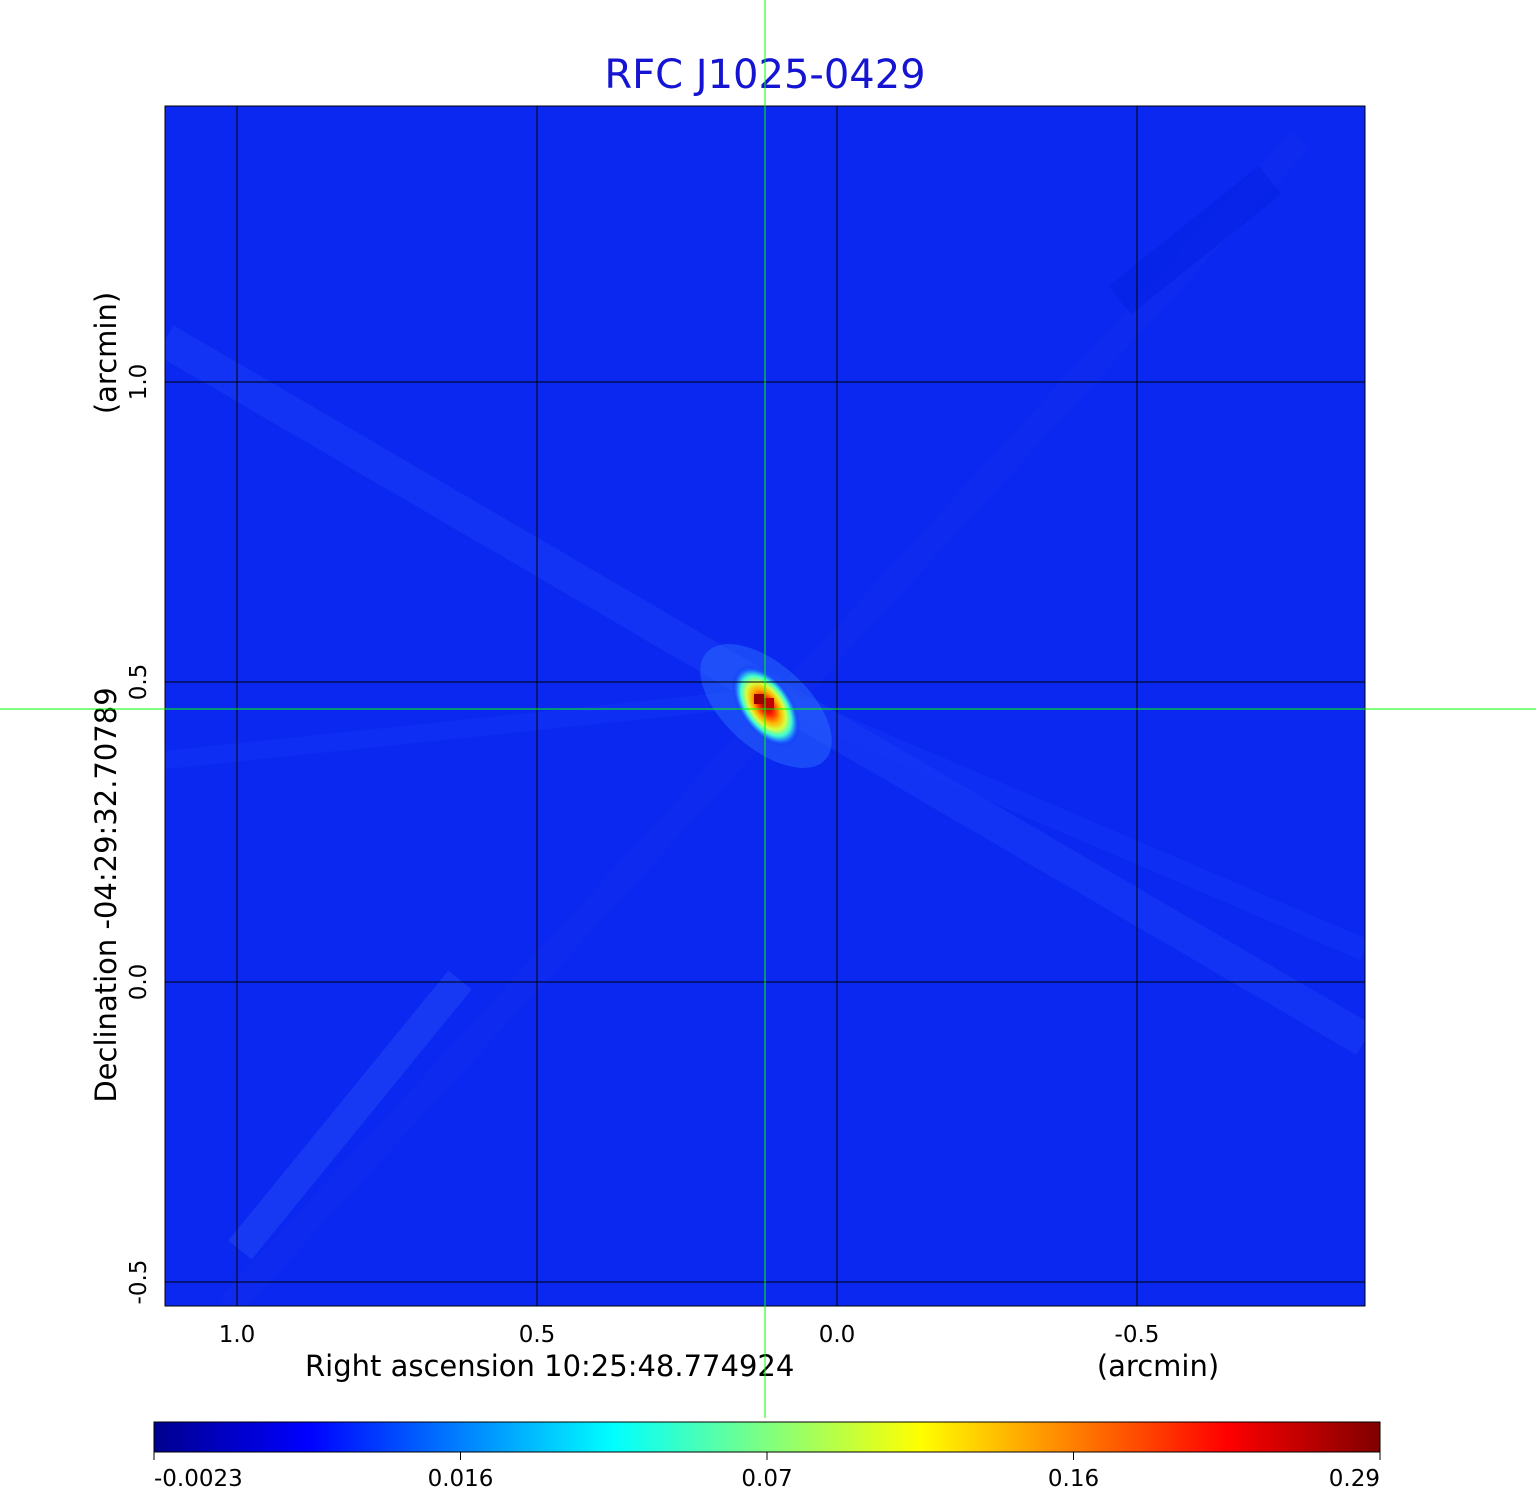 Image resolution: width=1536 pixels, height=1511 pixels. What do you see at coordinates (139, 382) in the screenshot?
I see `y-tick-label: 1.0` at bounding box center [139, 382].